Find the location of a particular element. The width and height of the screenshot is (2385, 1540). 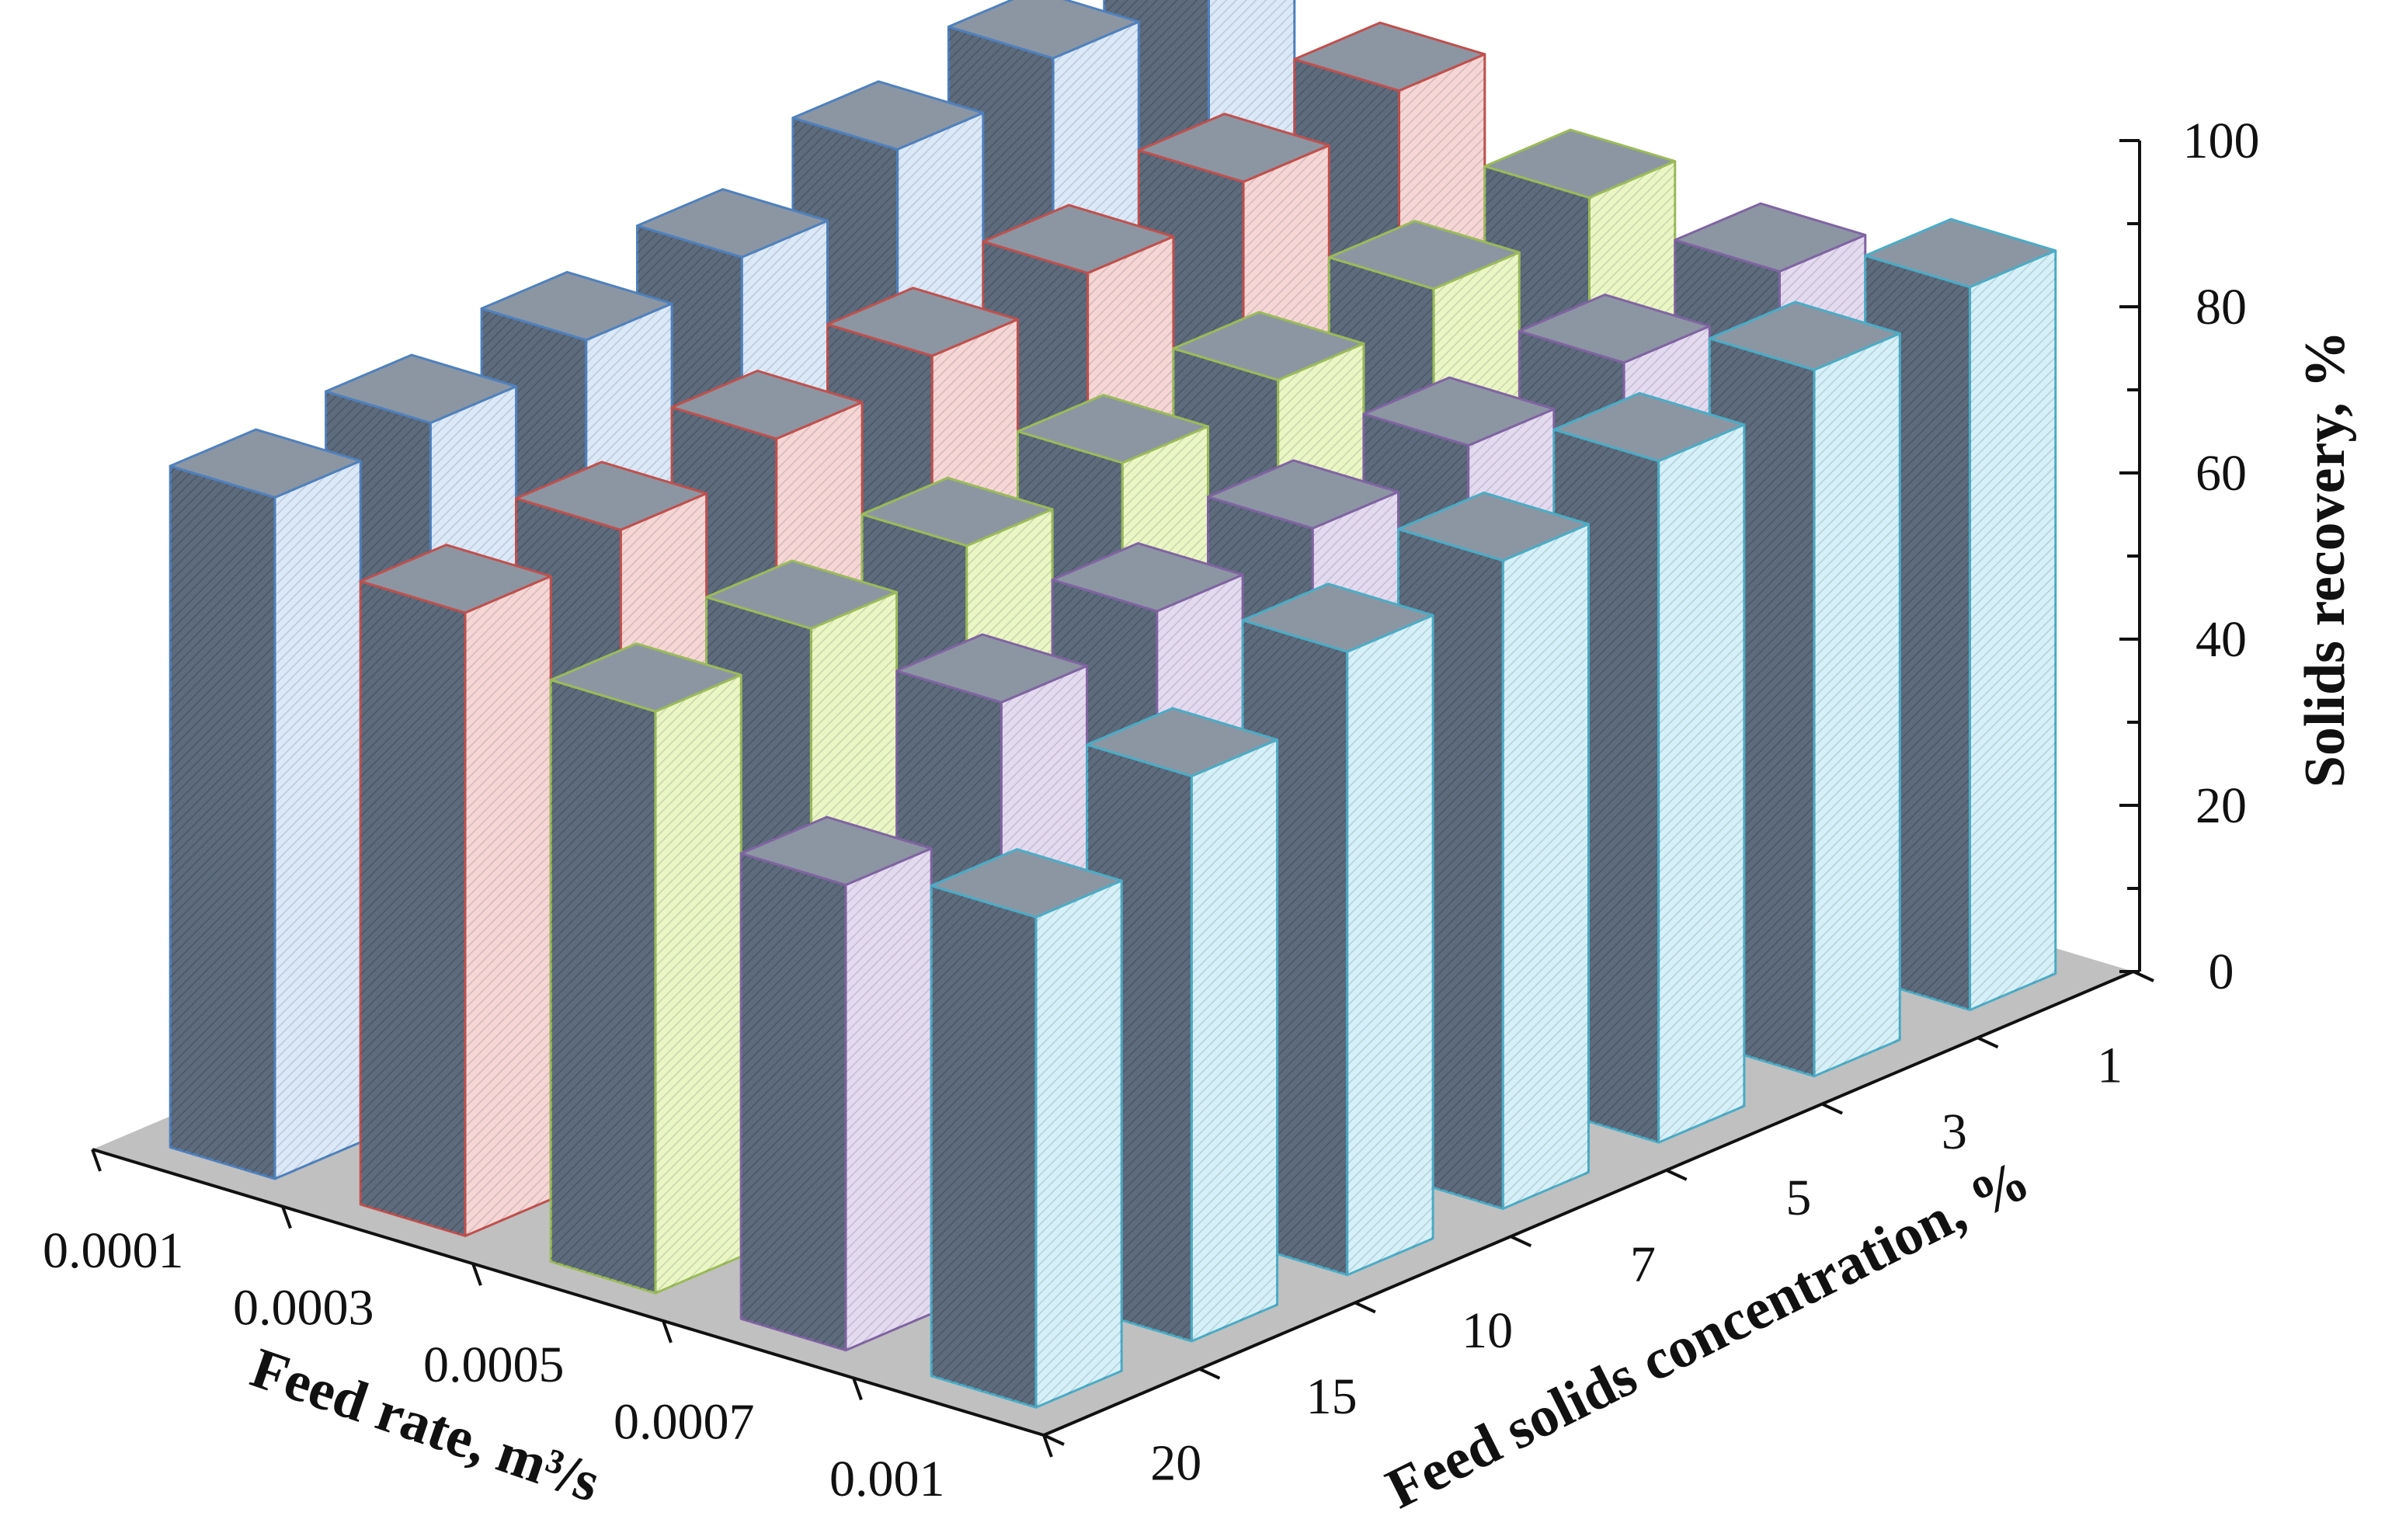

z-tick-label: 0 is located at coordinates (2221, 972).